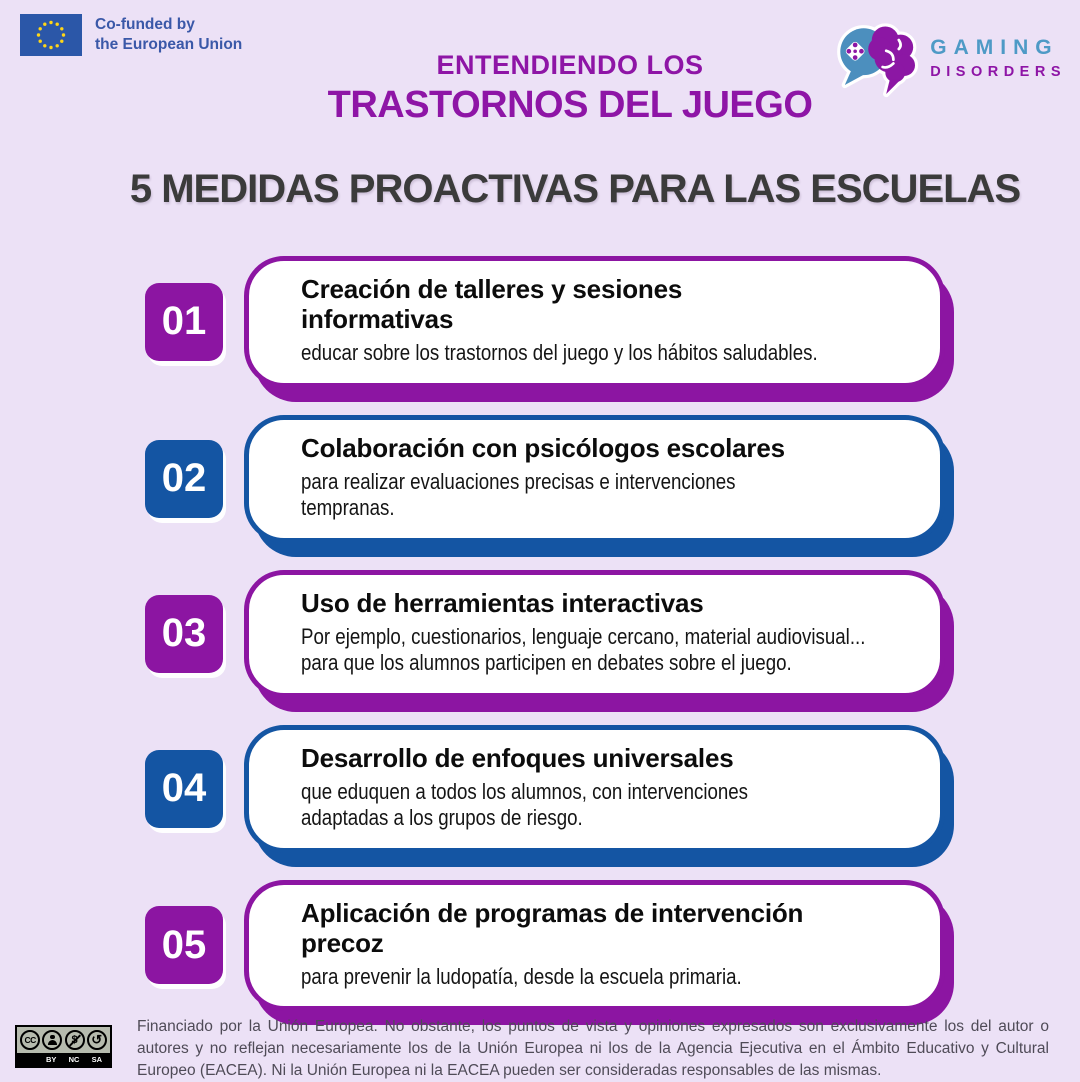 The width and height of the screenshot is (1080, 1082). I want to click on gaming-disorders-logo: GAMING DISORDERS, so click(950, 58).